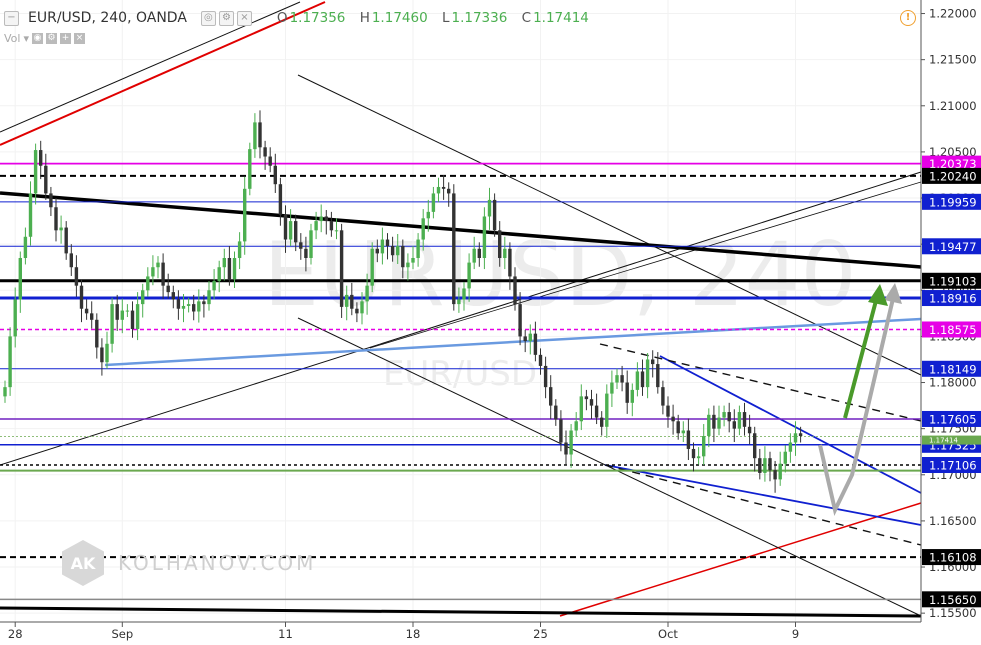 The image size is (981, 645). Describe the element at coordinates (11, 18) in the screenshot. I see `collapse-icon: −` at that location.